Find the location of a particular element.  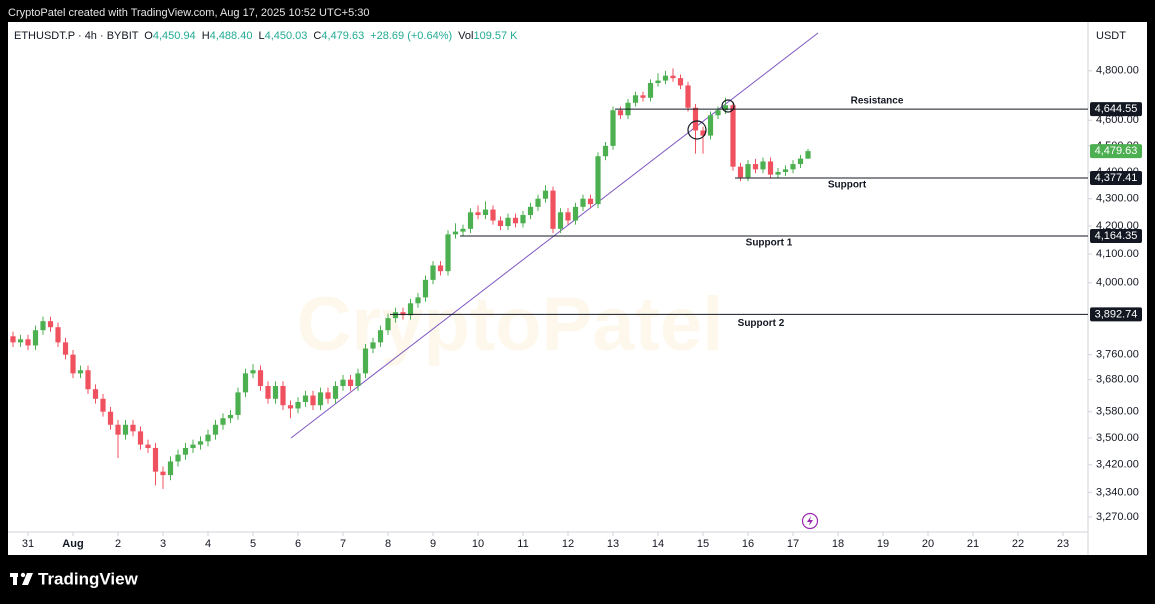

x-tick-label: 20 is located at coordinates (928, 544).